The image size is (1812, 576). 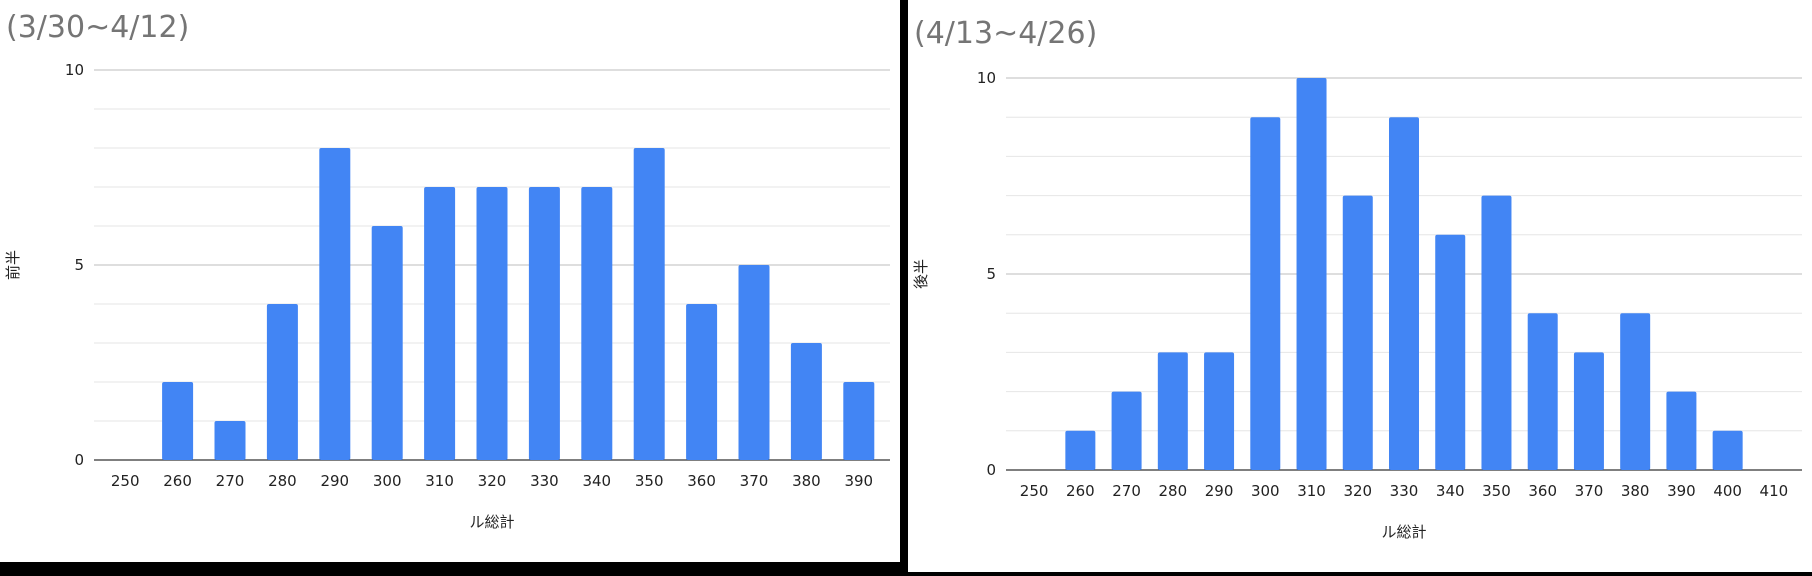 I want to click on chart-title: (4/13~4/26), so click(x=1006, y=33).